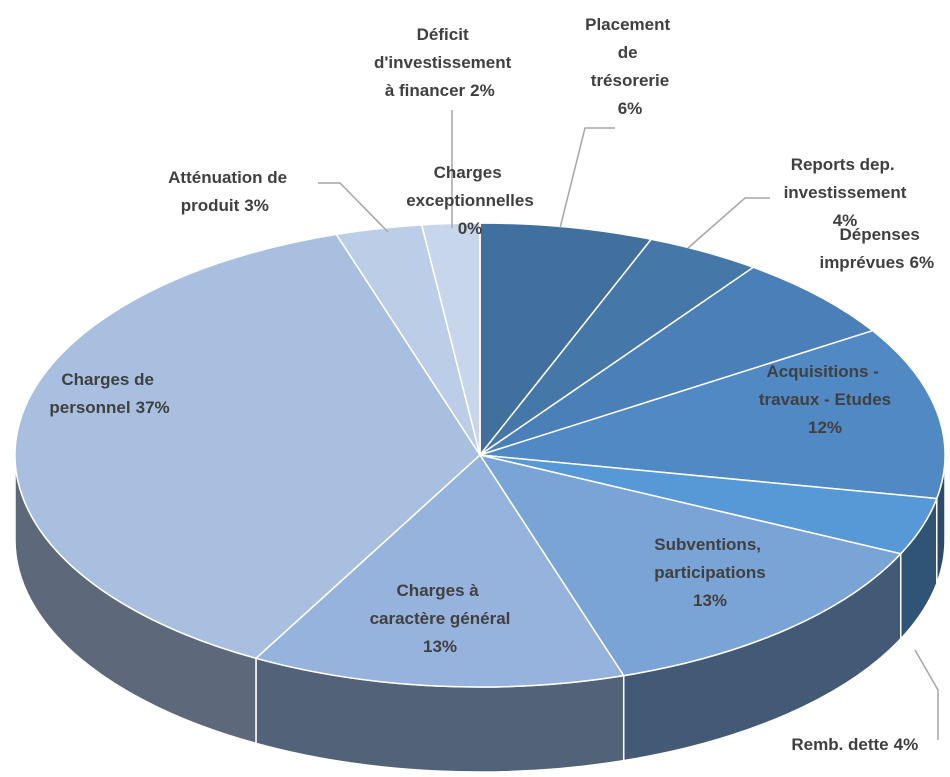 Image resolution: width=950 pixels, height=777 pixels. I want to click on label-line: investissement, so click(845, 192).